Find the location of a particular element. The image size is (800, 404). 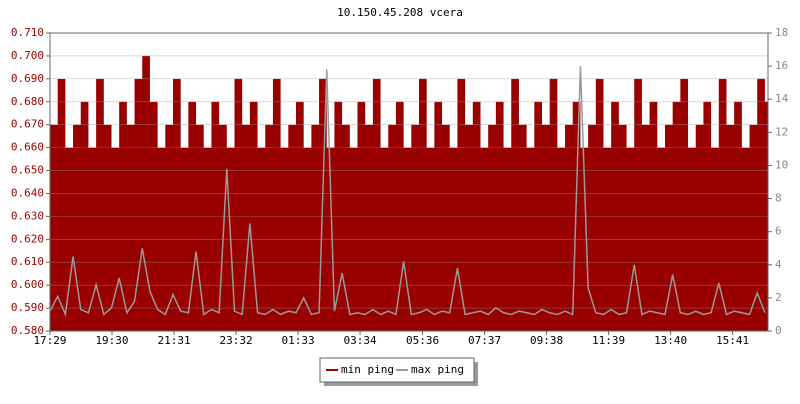

y2-tick-label: 12 is located at coordinates (781, 131).